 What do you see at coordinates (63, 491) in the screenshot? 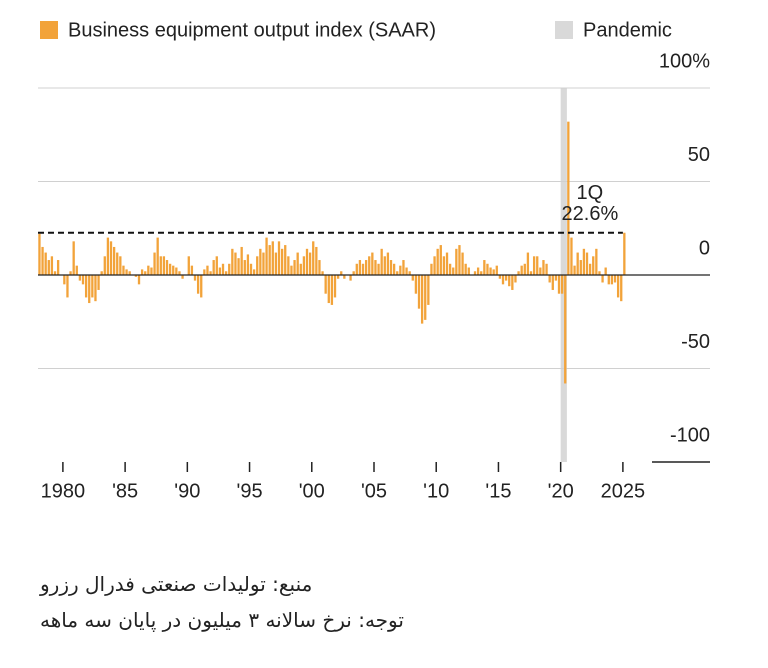
I see `x-tick-label: 1980` at bounding box center [63, 491].